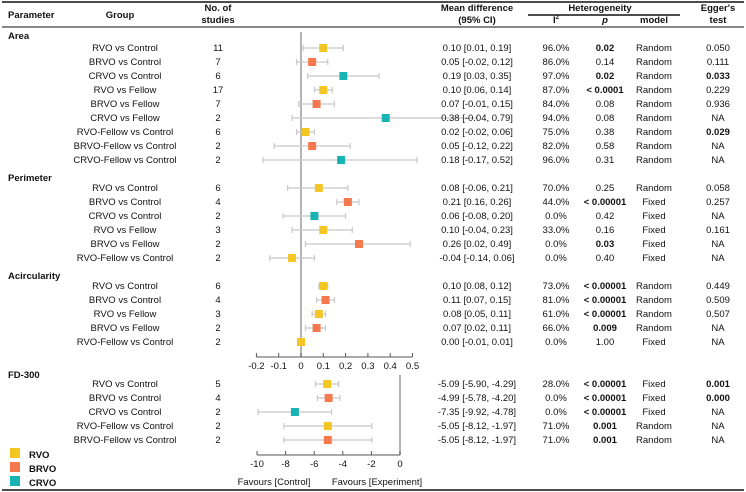 The height and width of the screenshot is (492, 746). I want to click on section-header: Perimeter, so click(30, 178).